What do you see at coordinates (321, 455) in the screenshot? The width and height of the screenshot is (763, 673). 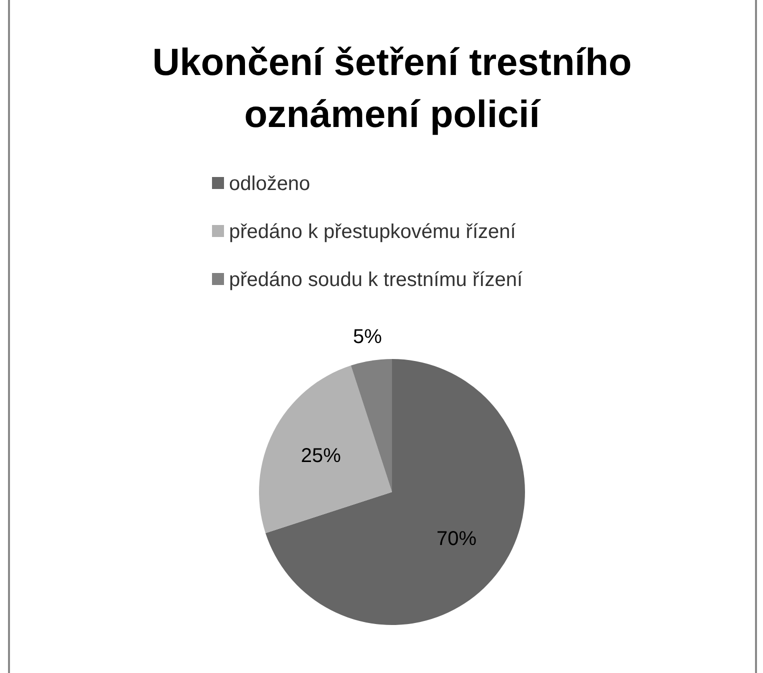 I see `data-label: 25%` at bounding box center [321, 455].